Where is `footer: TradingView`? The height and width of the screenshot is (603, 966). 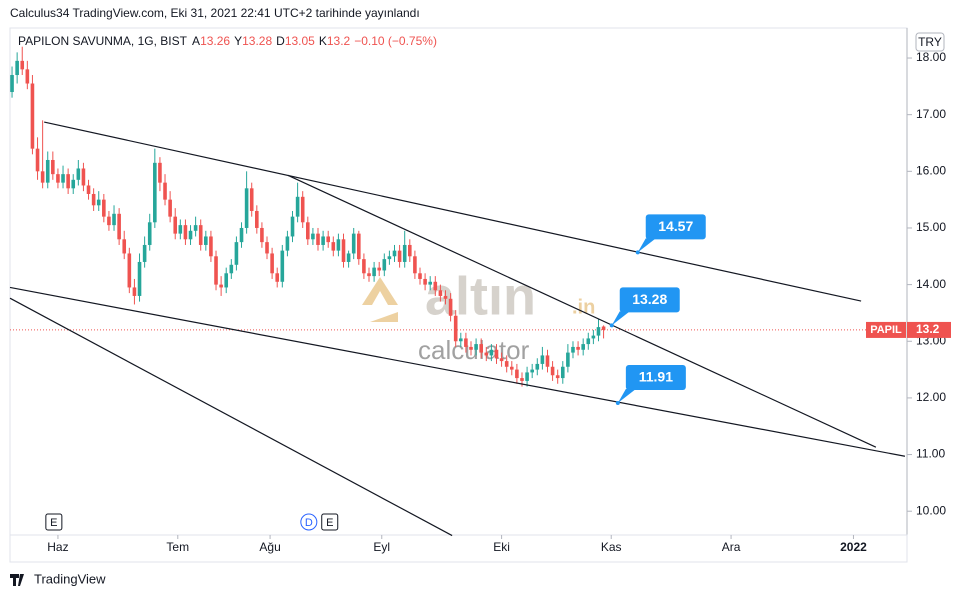
footer: TradingView is located at coordinates (70, 578).